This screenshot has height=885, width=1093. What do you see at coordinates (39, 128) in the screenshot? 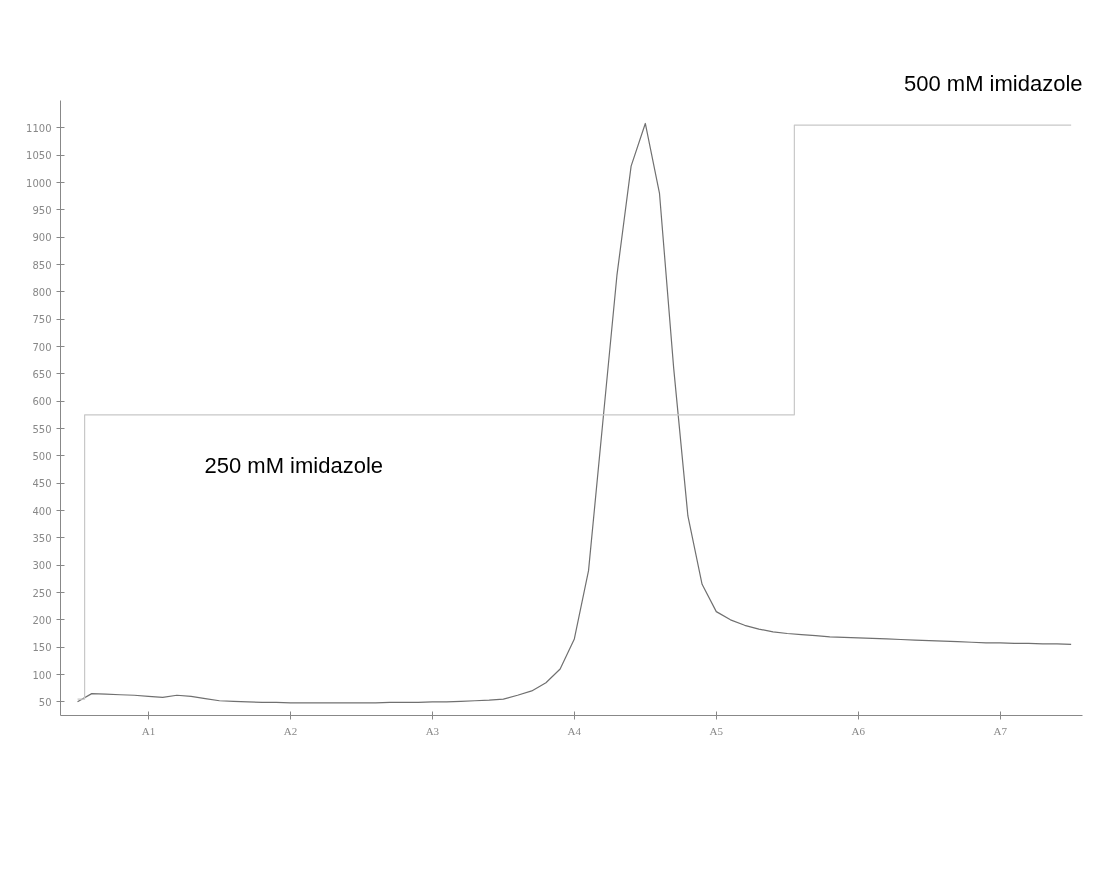
I see `y-tick-label: 1100` at bounding box center [39, 128].